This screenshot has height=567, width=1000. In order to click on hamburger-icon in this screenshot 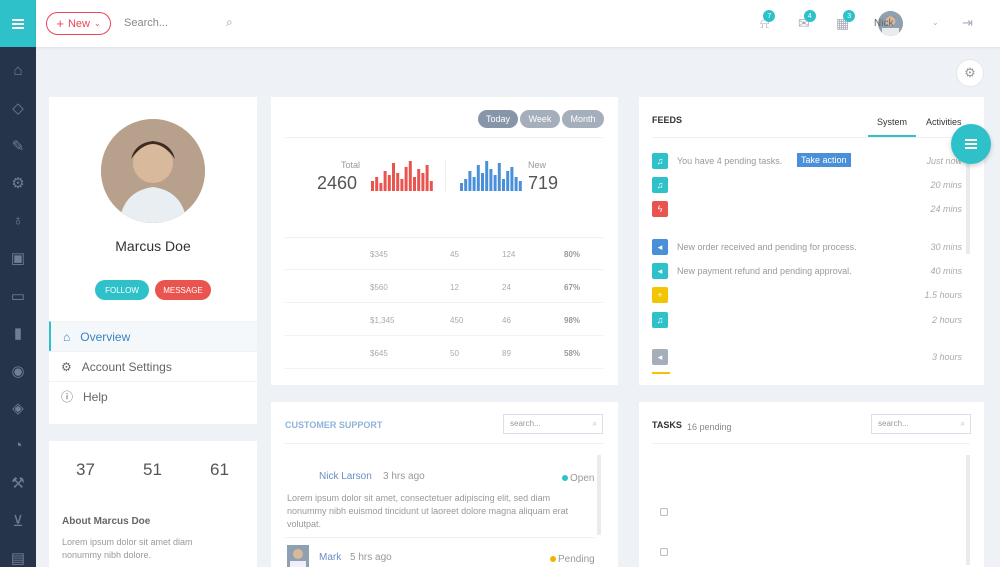, I will do `click(18, 23)`.